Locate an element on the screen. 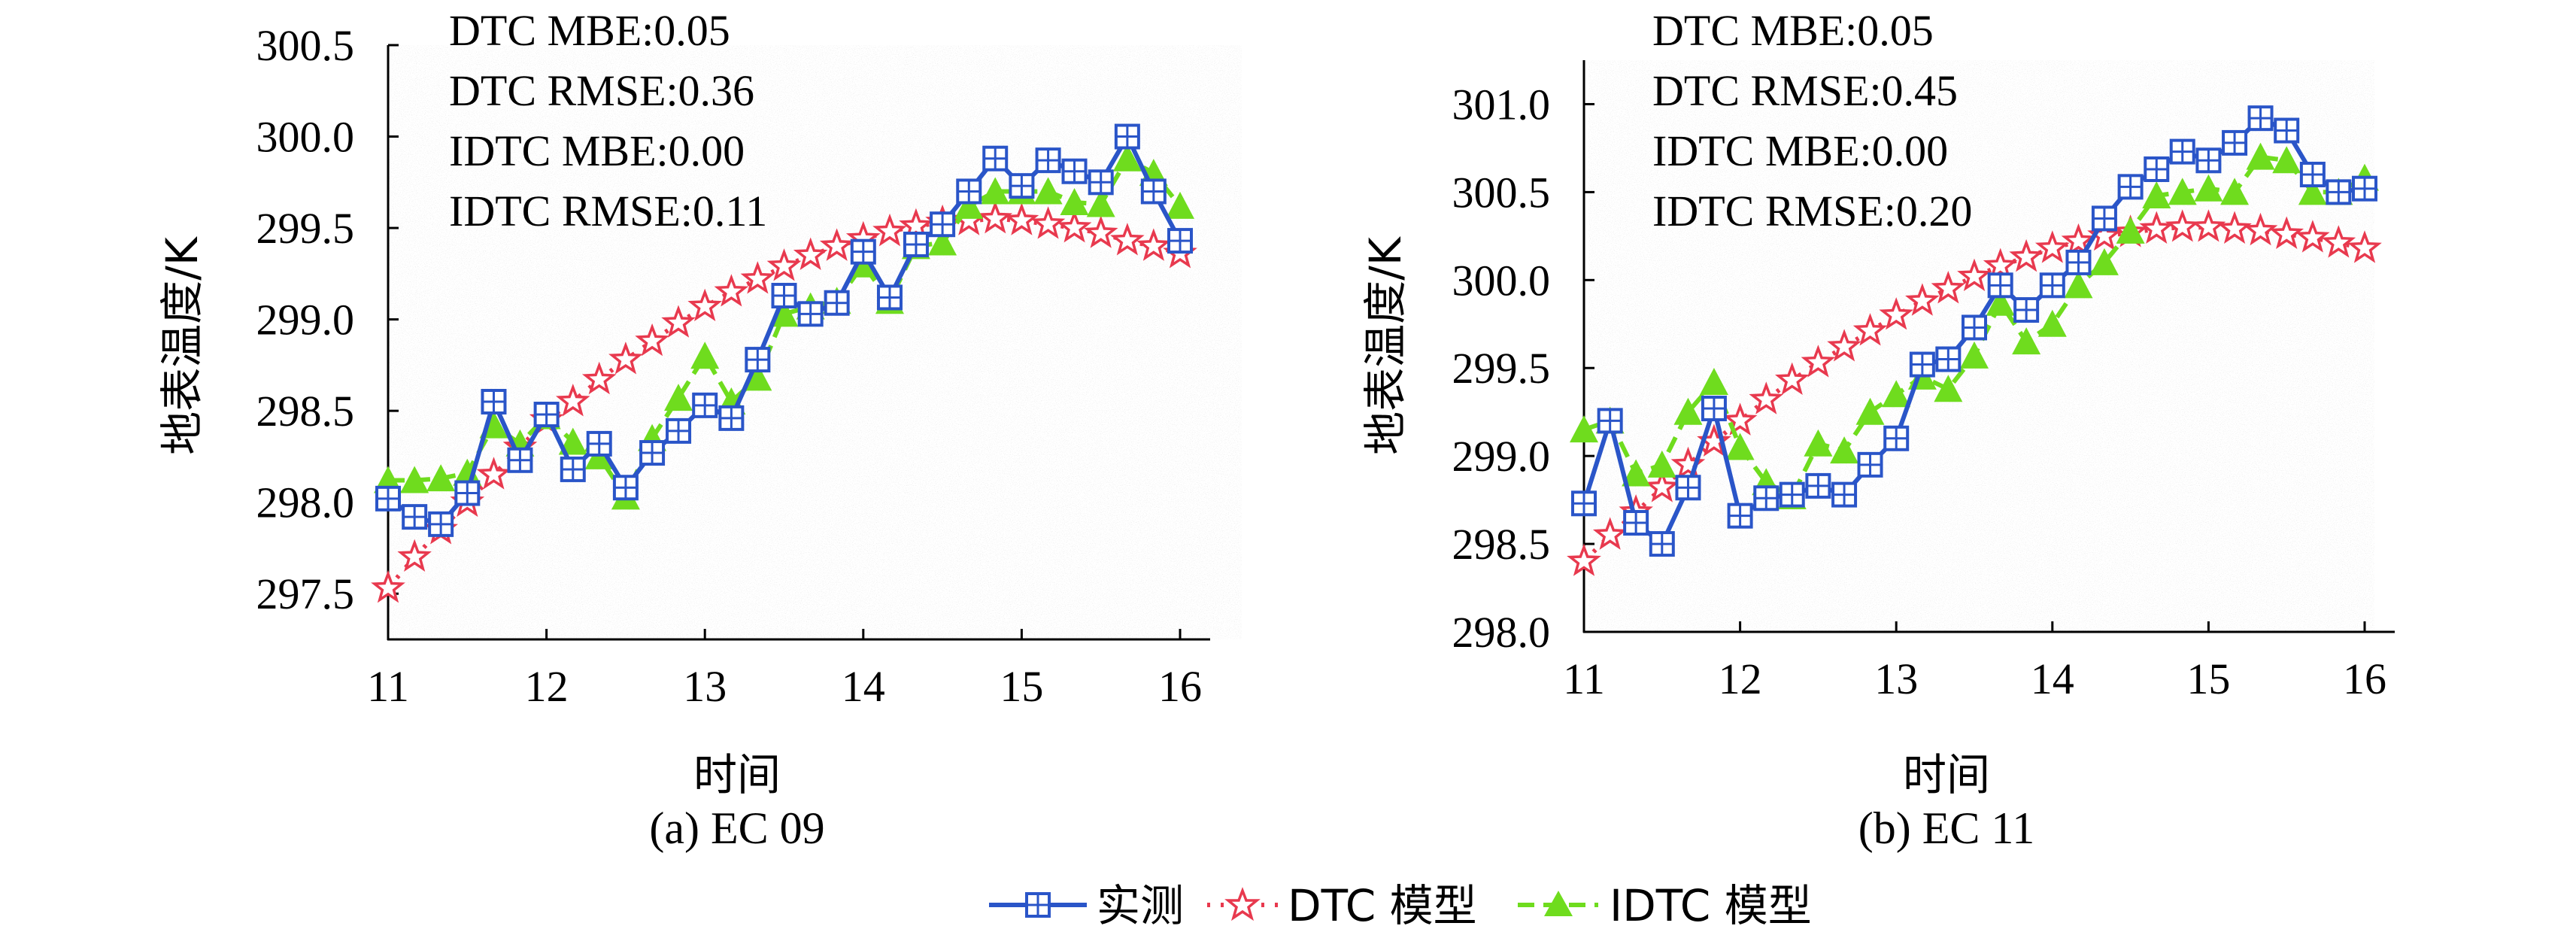 The image size is (2576, 926). y-tick-label: 298.0 is located at coordinates (1501, 632).